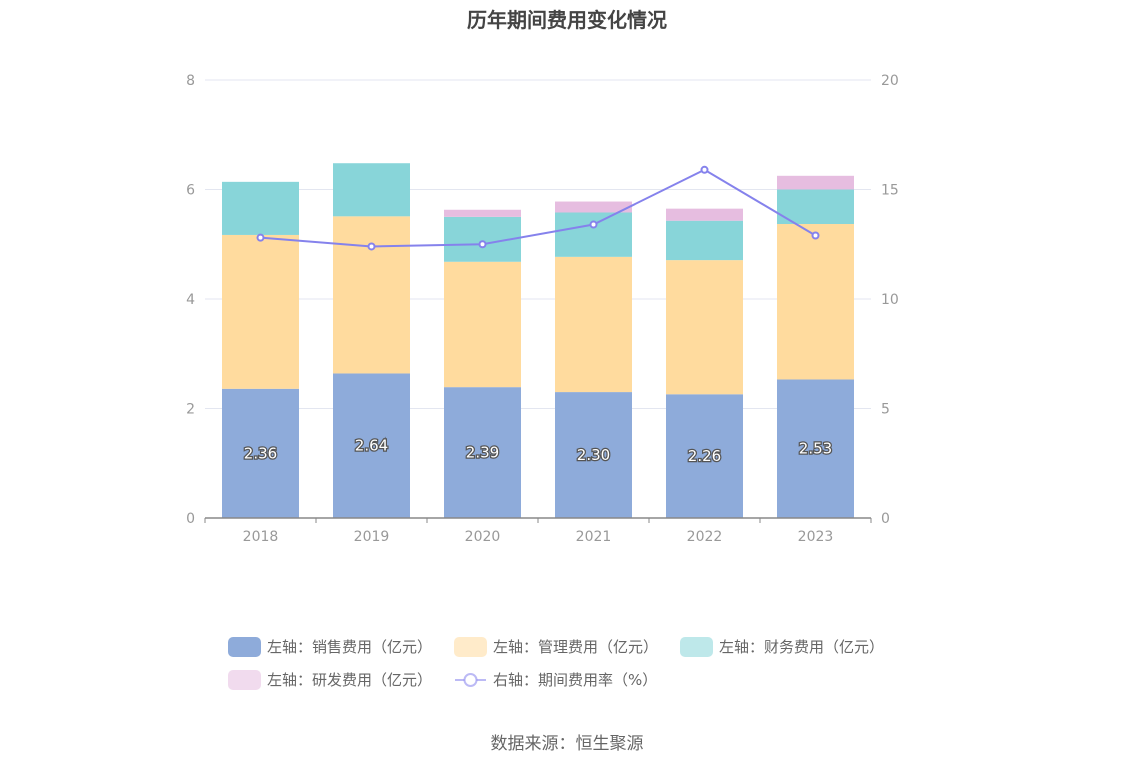 The width and height of the screenshot is (1134, 766). What do you see at coordinates (471, 646) in the screenshot?
I see `legend-swatch-admin-icon` at bounding box center [471, 646].